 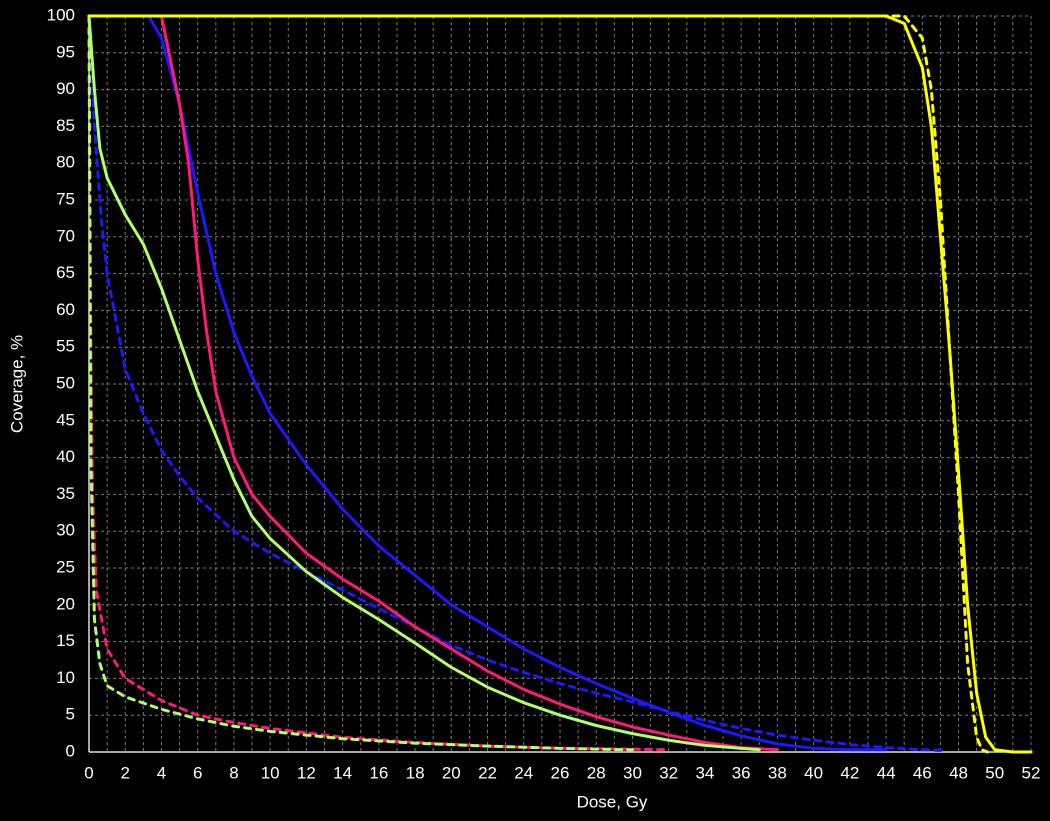 What do you see at coordinates (596, 772) in the screenshot?
I see `x-tick-label: 28` at bounding box center [596, 772].